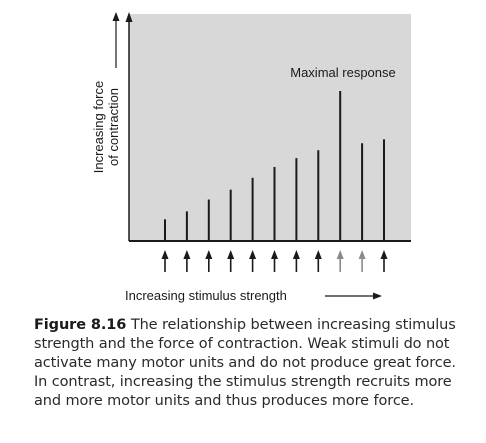 This screenshot has width=486, height=443. I want to click on y-axis-label-line1: Increasing force, so click(98, 127).